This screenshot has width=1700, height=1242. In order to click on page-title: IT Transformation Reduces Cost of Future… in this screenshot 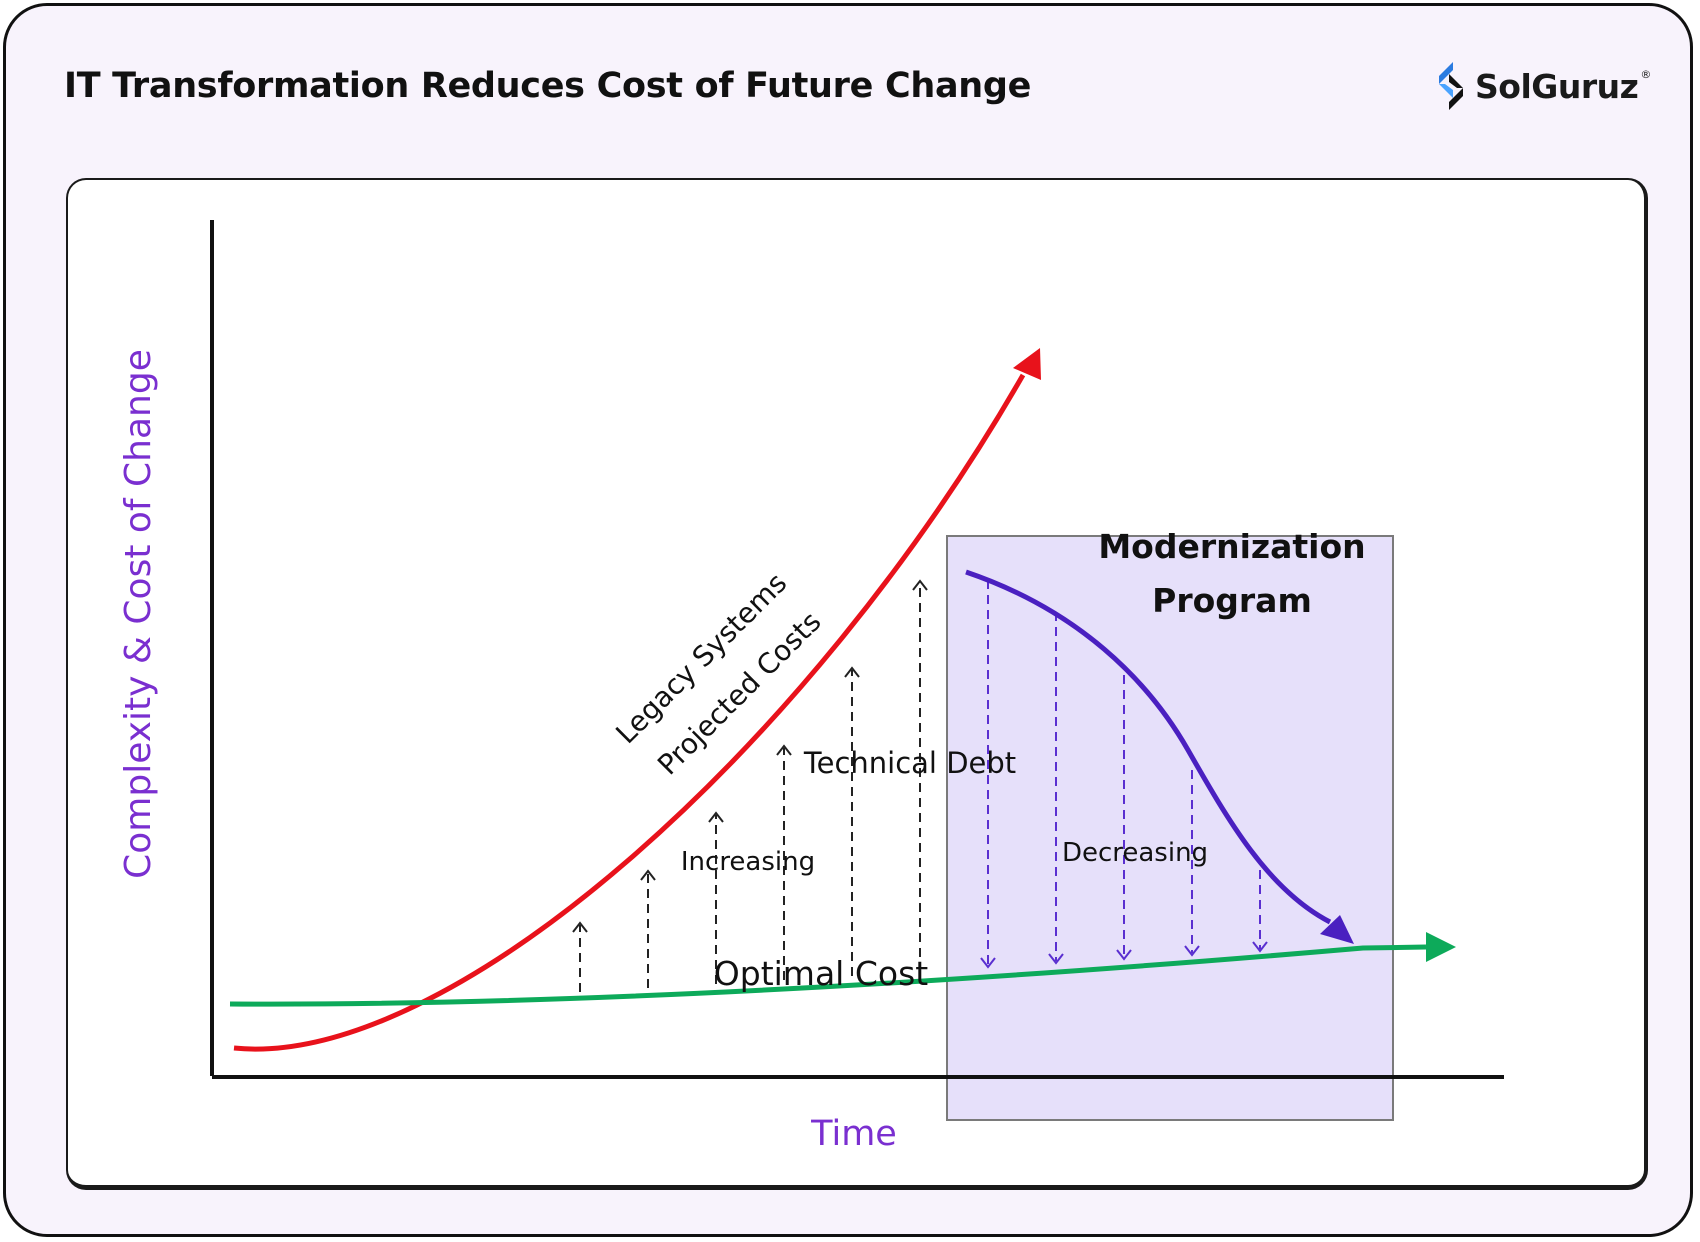, I will do `click(548, 86)`.